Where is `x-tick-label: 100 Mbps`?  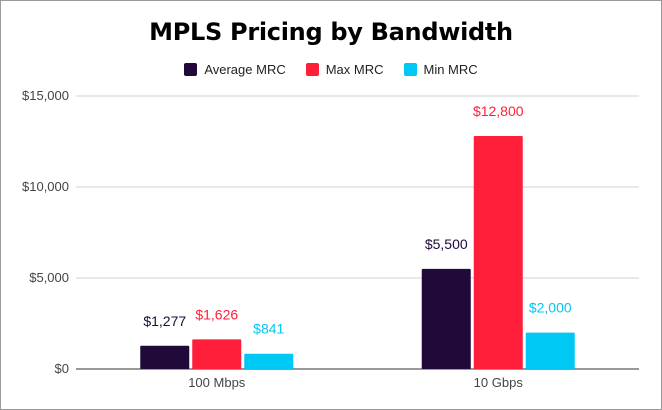
x-tick-label: 100 Mbps is located at coordinates (217, 382).